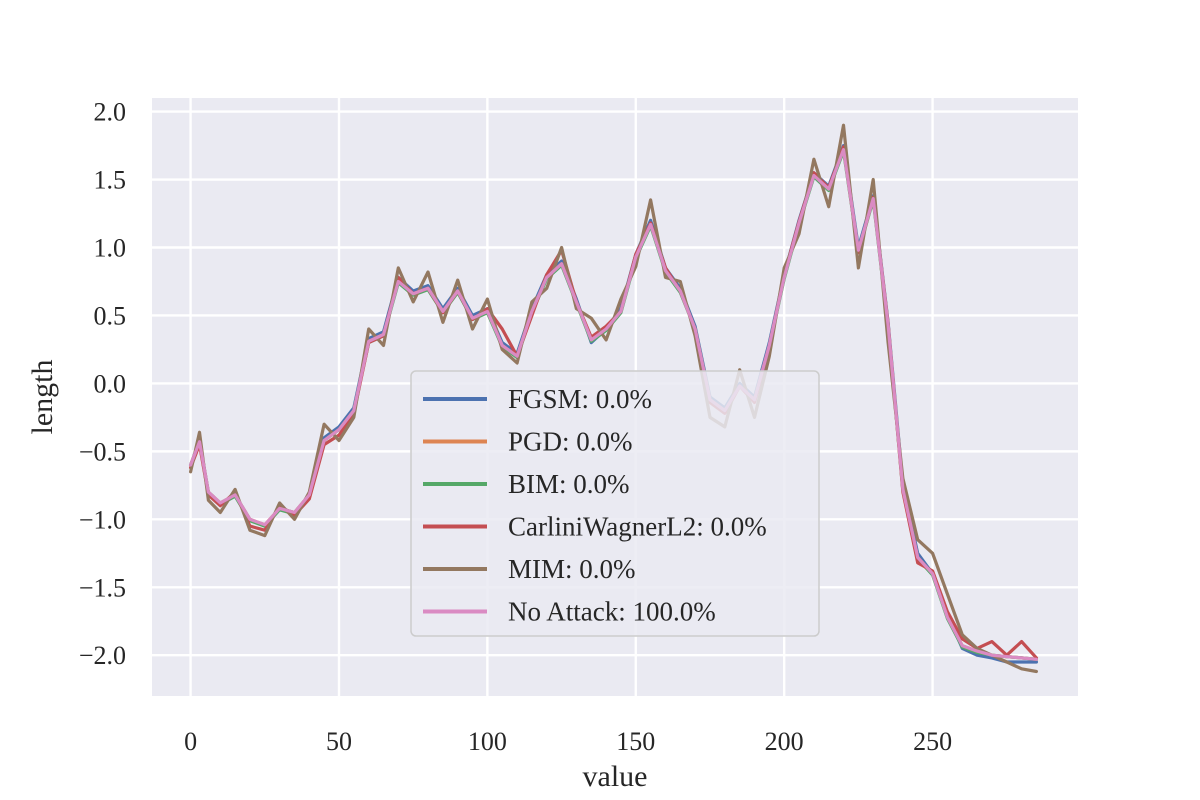 The image size is (1200, 800). Describe the element at coordinates (110, 112) in the screenshot. I see `y-tick-label: 2.0` at that location.